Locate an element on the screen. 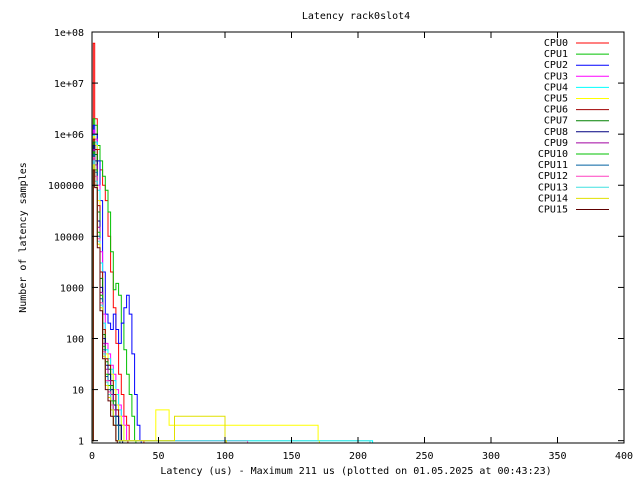 This screenshot has width=640, height=480. series-line-cpu3 is located at coordinates (110, 286).